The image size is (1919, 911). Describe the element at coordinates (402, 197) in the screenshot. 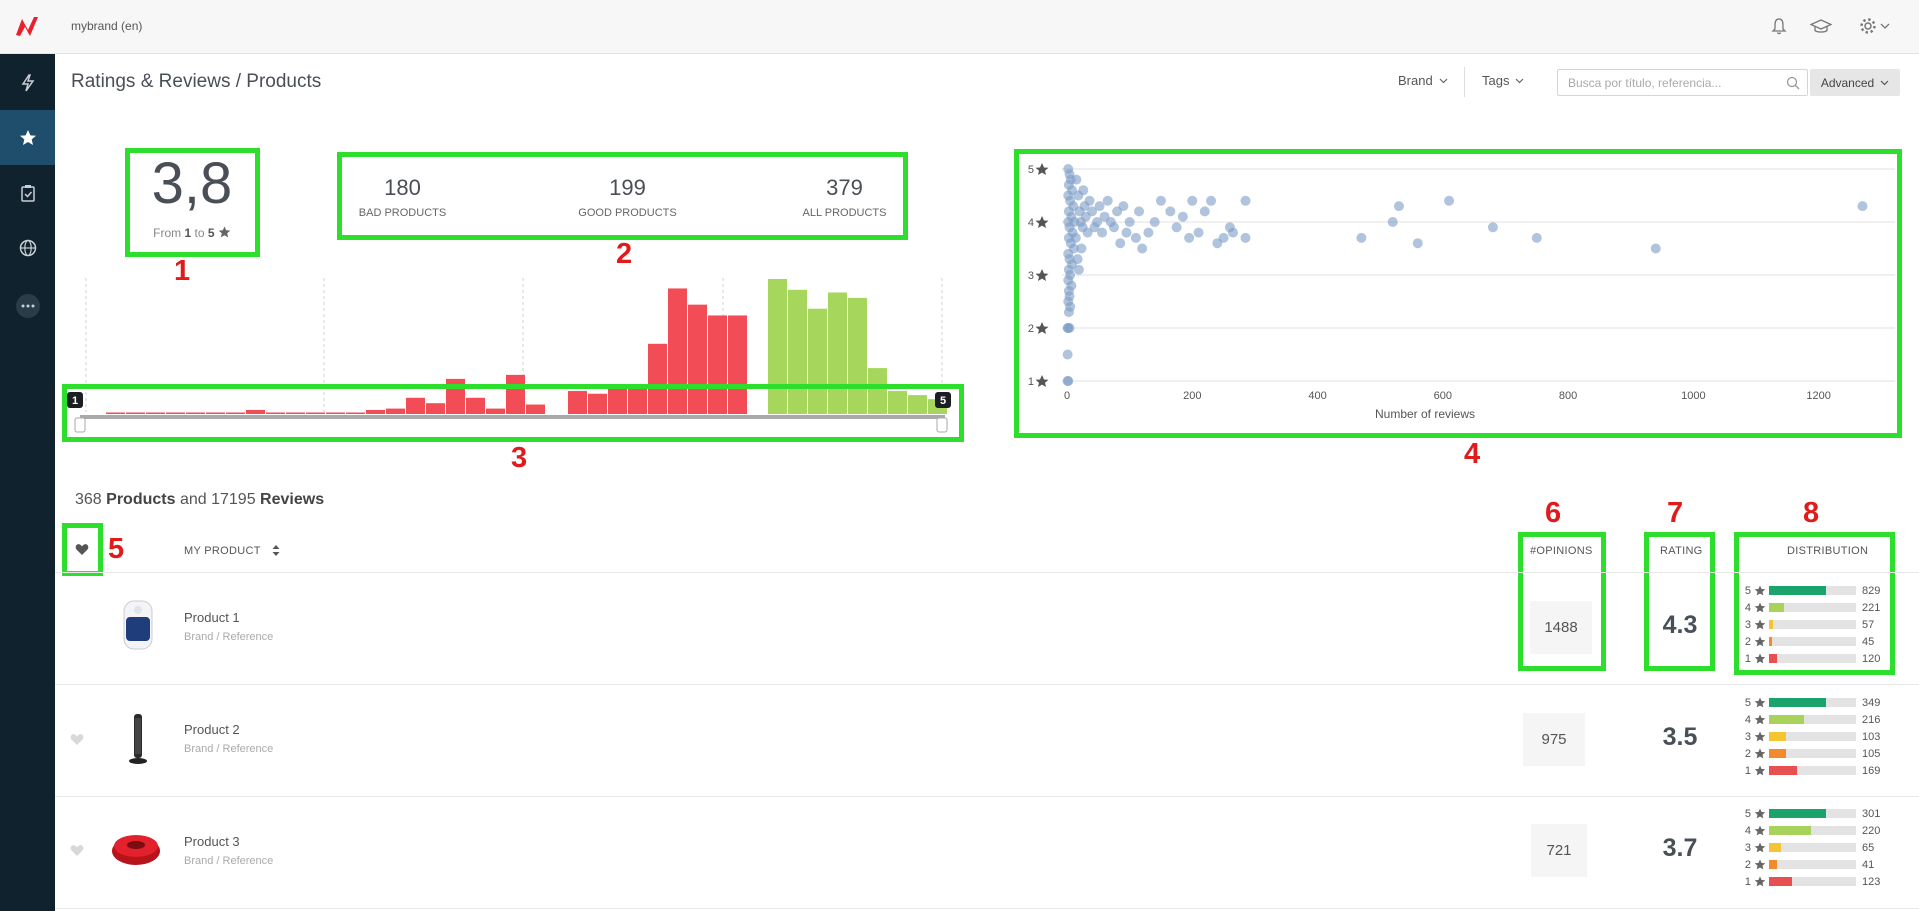

I see `bad-products-stat: 180 BAD PRODUCTS` at that location.